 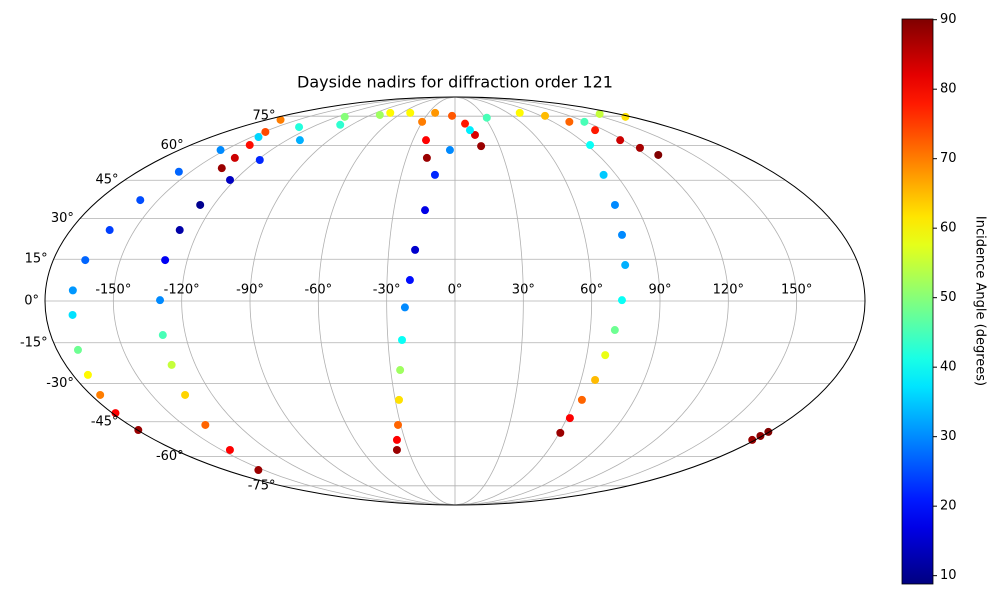 I want to click on x-tick-label: 60°, so click(x=591, y=290).